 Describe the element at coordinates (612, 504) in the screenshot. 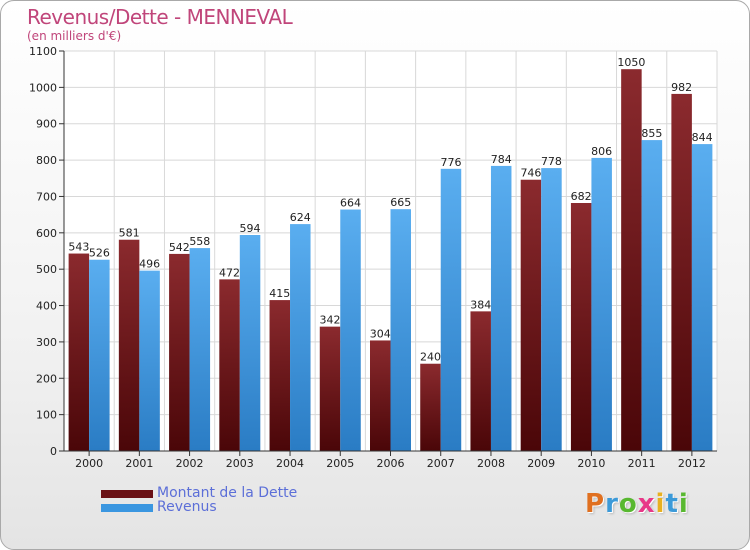

I see `logo-letter: r` at that location.